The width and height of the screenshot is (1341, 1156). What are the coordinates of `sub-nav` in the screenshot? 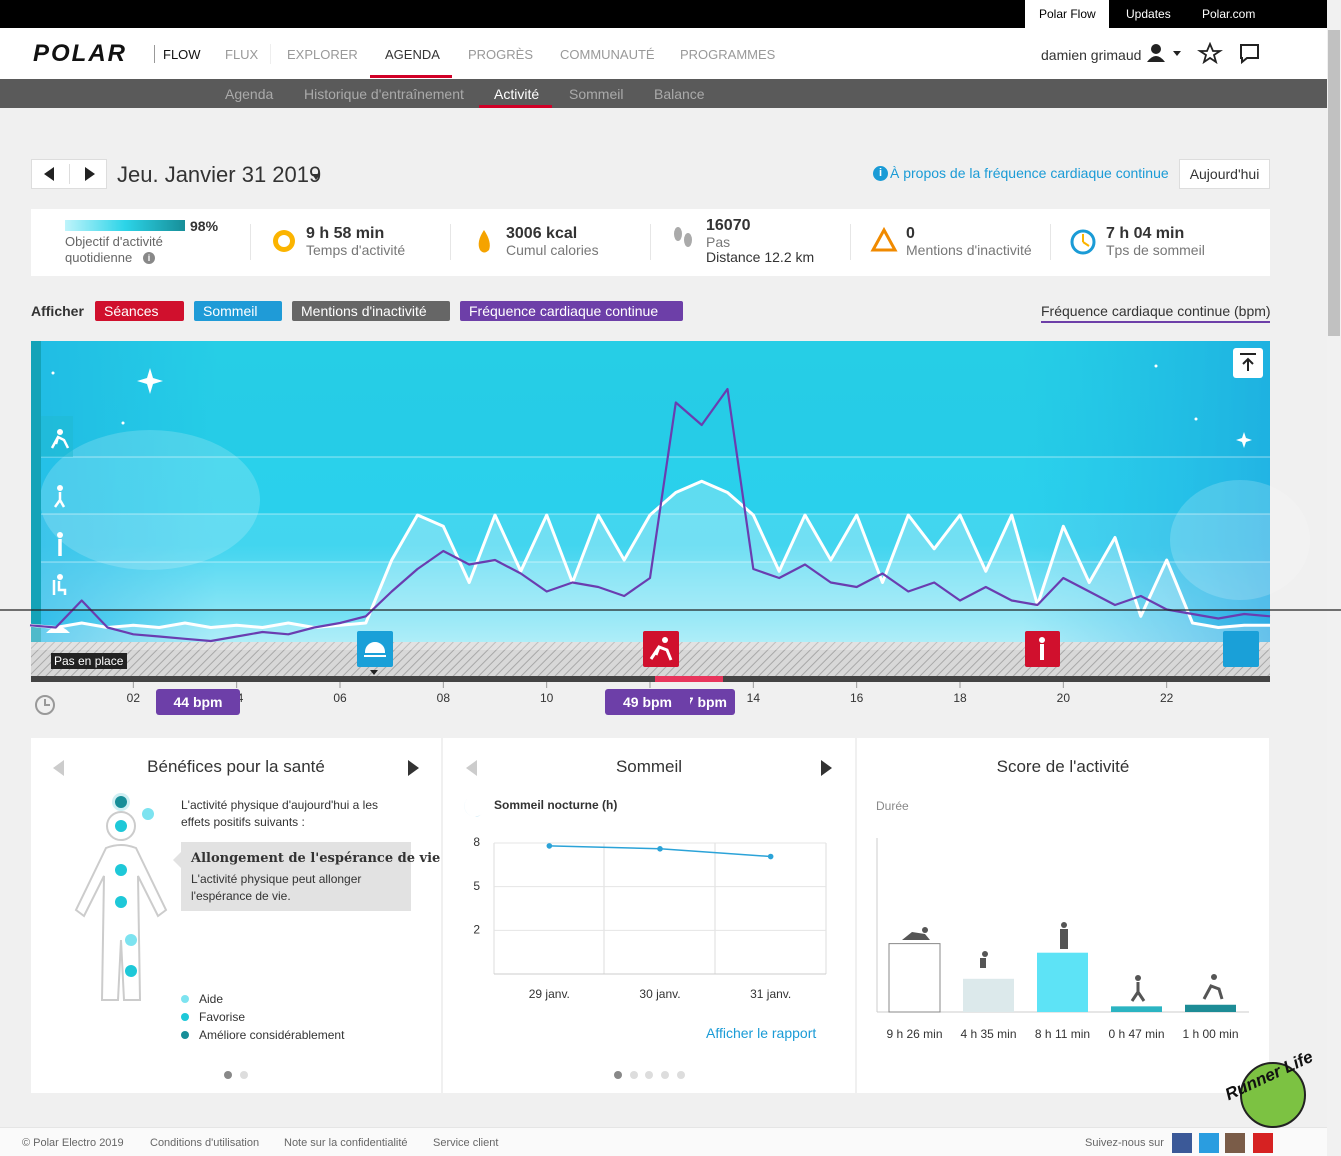 It's located at (663, 93).